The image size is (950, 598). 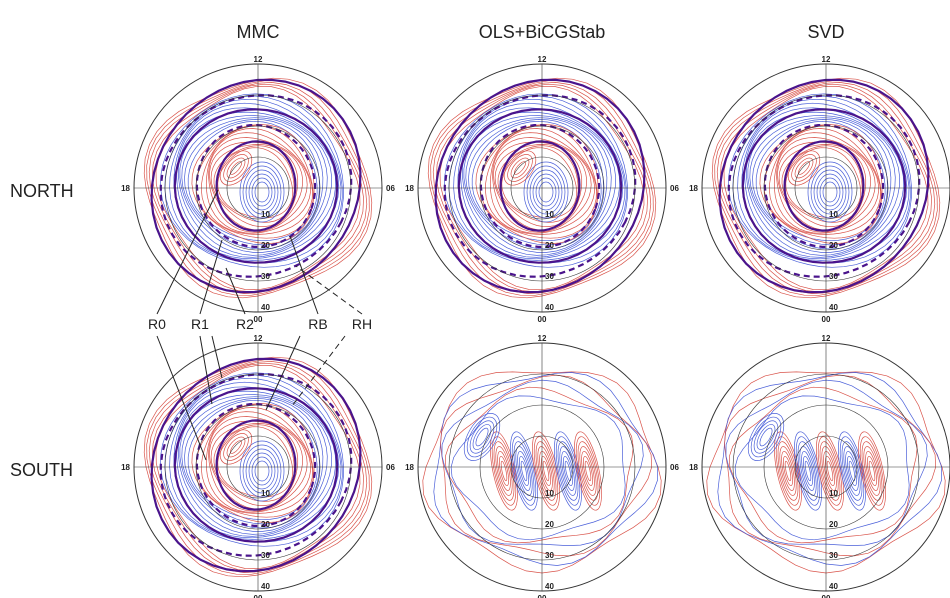 What do you see at coordinates (41, 470) in the screenshot?
I see `row-label-south: SOUTH` at bounding box center [41, 470].